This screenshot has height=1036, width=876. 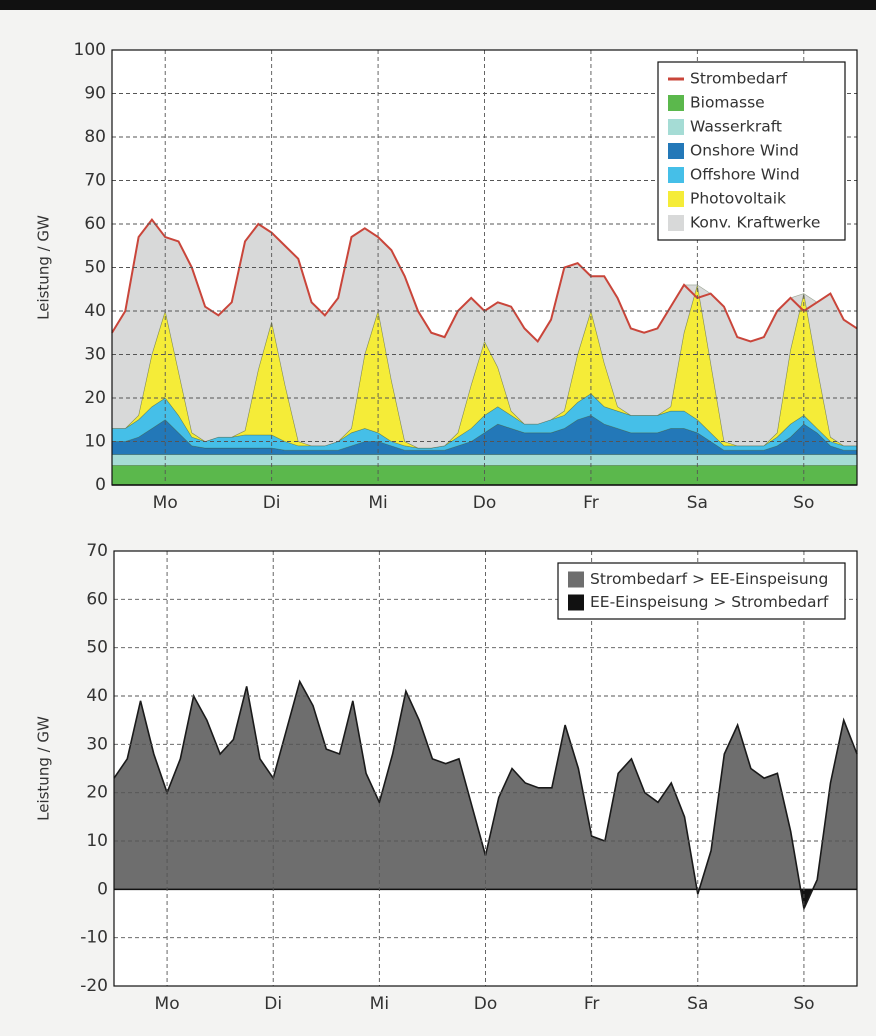 I want to click on top-bar, so click(x=438, y=5).